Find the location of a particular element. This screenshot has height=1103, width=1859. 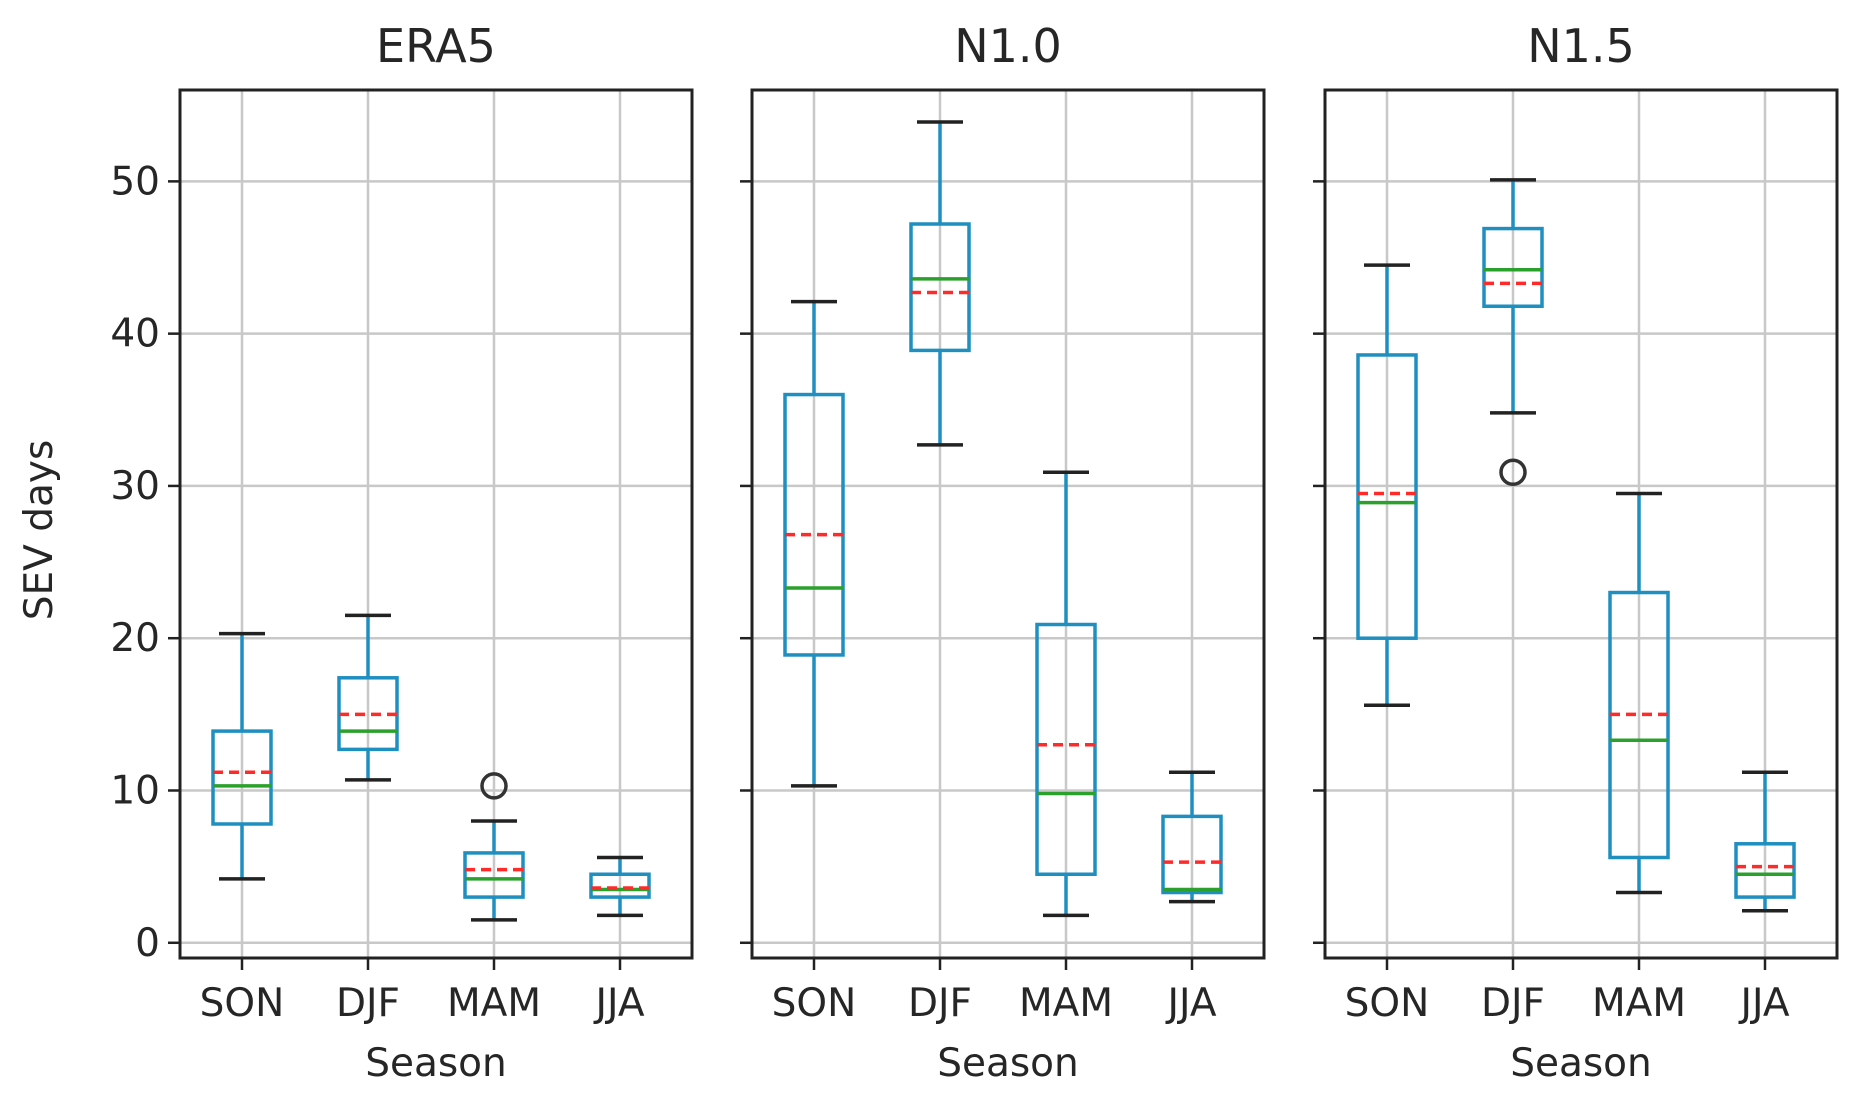

box-n1-0-son is located at coordinates (814, 543).